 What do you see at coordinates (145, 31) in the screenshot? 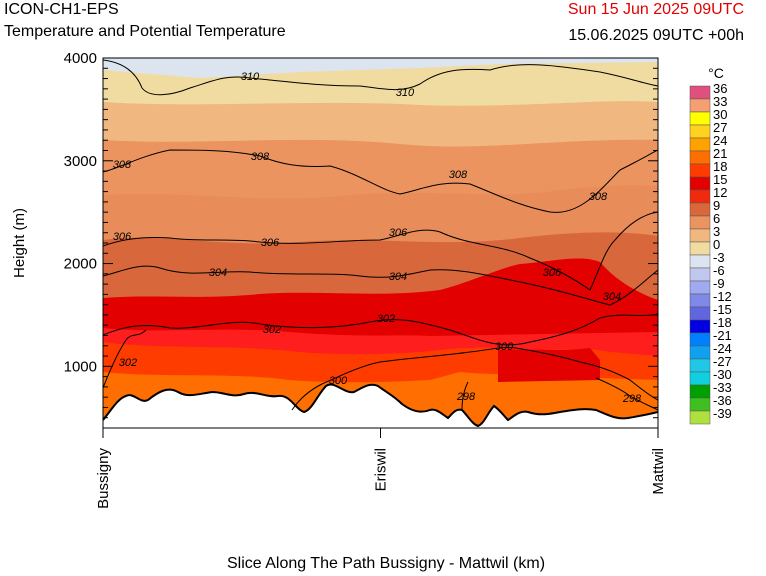
I see `chart-subtitle: Temperature and Potential Temperature` at bounding box center [145, 31].